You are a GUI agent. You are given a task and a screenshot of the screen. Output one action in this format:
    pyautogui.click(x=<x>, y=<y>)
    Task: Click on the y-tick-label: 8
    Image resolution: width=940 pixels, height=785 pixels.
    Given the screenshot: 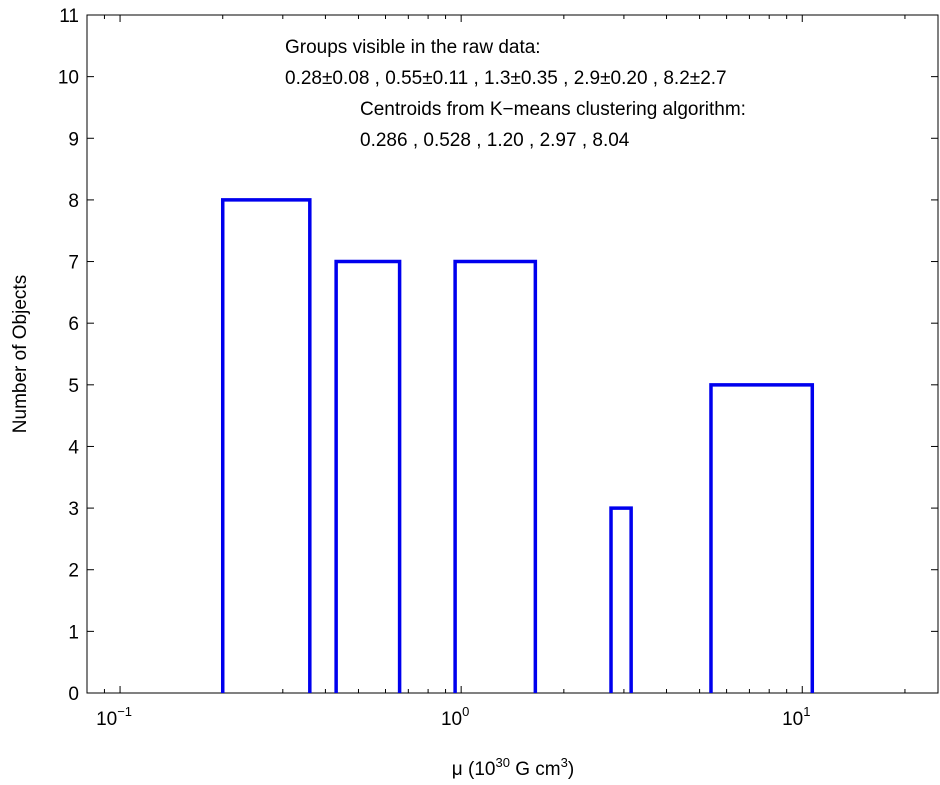 What is the action you would take?
    pyautogui.click(x=73, y=201)
    